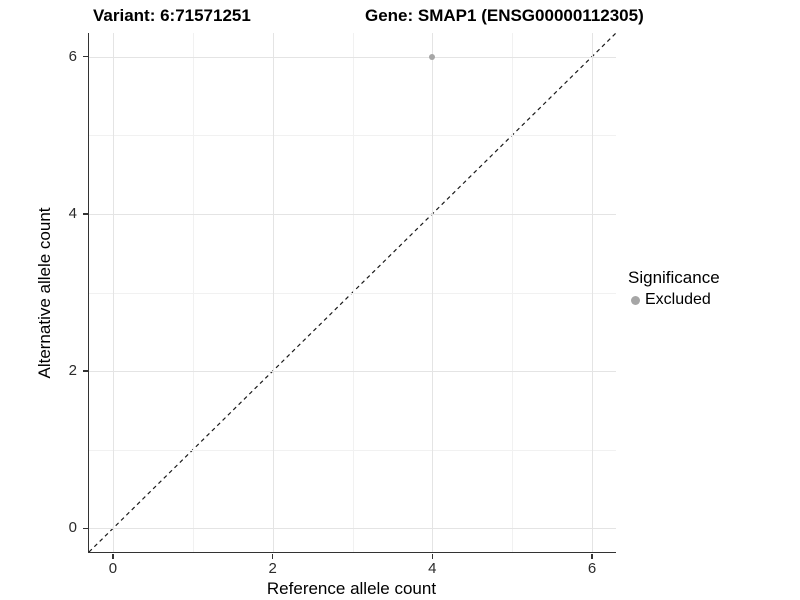  I want to click on legend-entry: Excluded, so click(674, 300).